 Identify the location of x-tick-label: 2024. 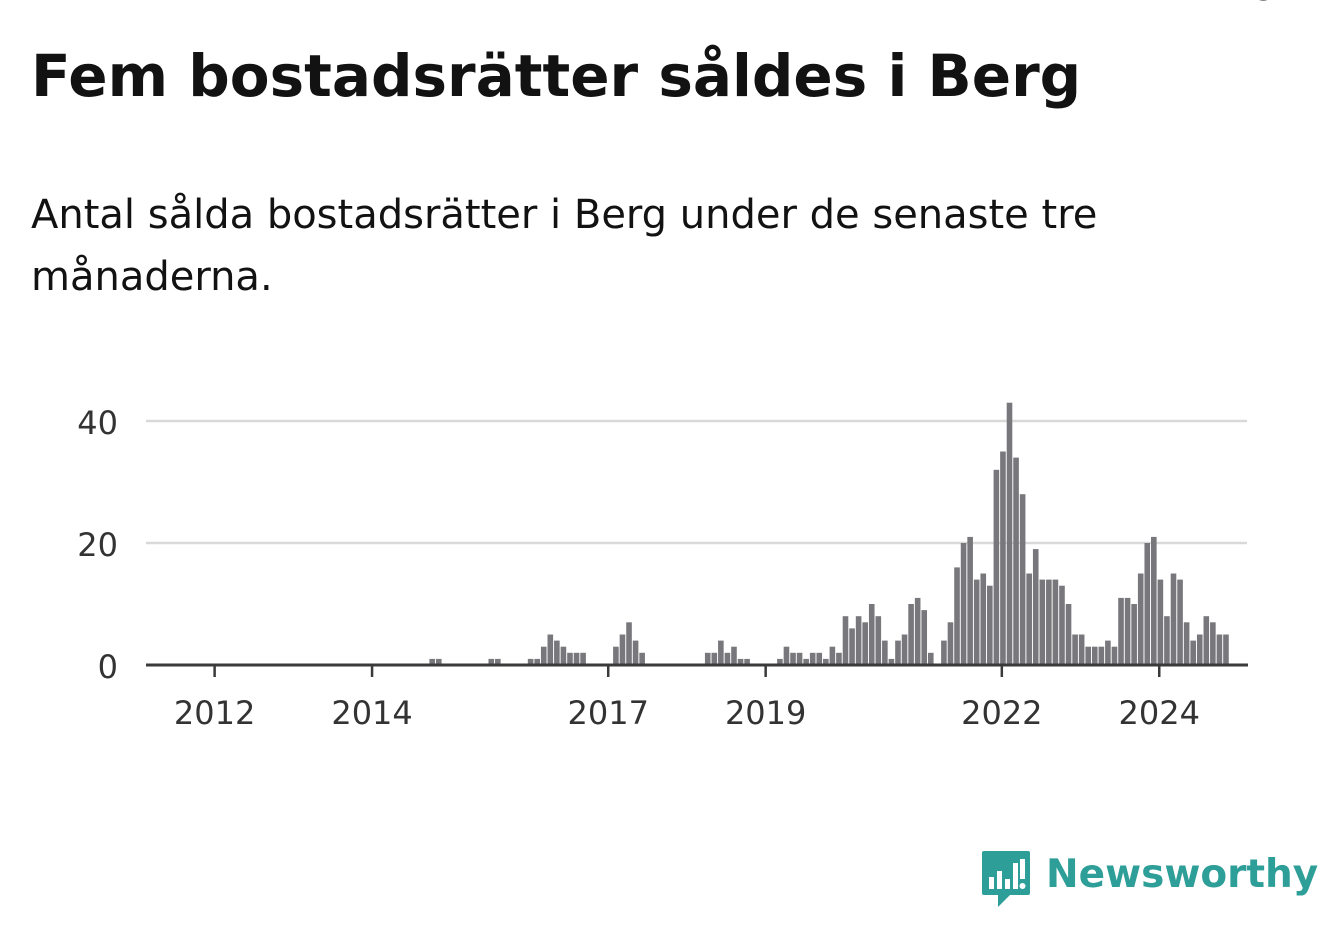
(1159, 713).